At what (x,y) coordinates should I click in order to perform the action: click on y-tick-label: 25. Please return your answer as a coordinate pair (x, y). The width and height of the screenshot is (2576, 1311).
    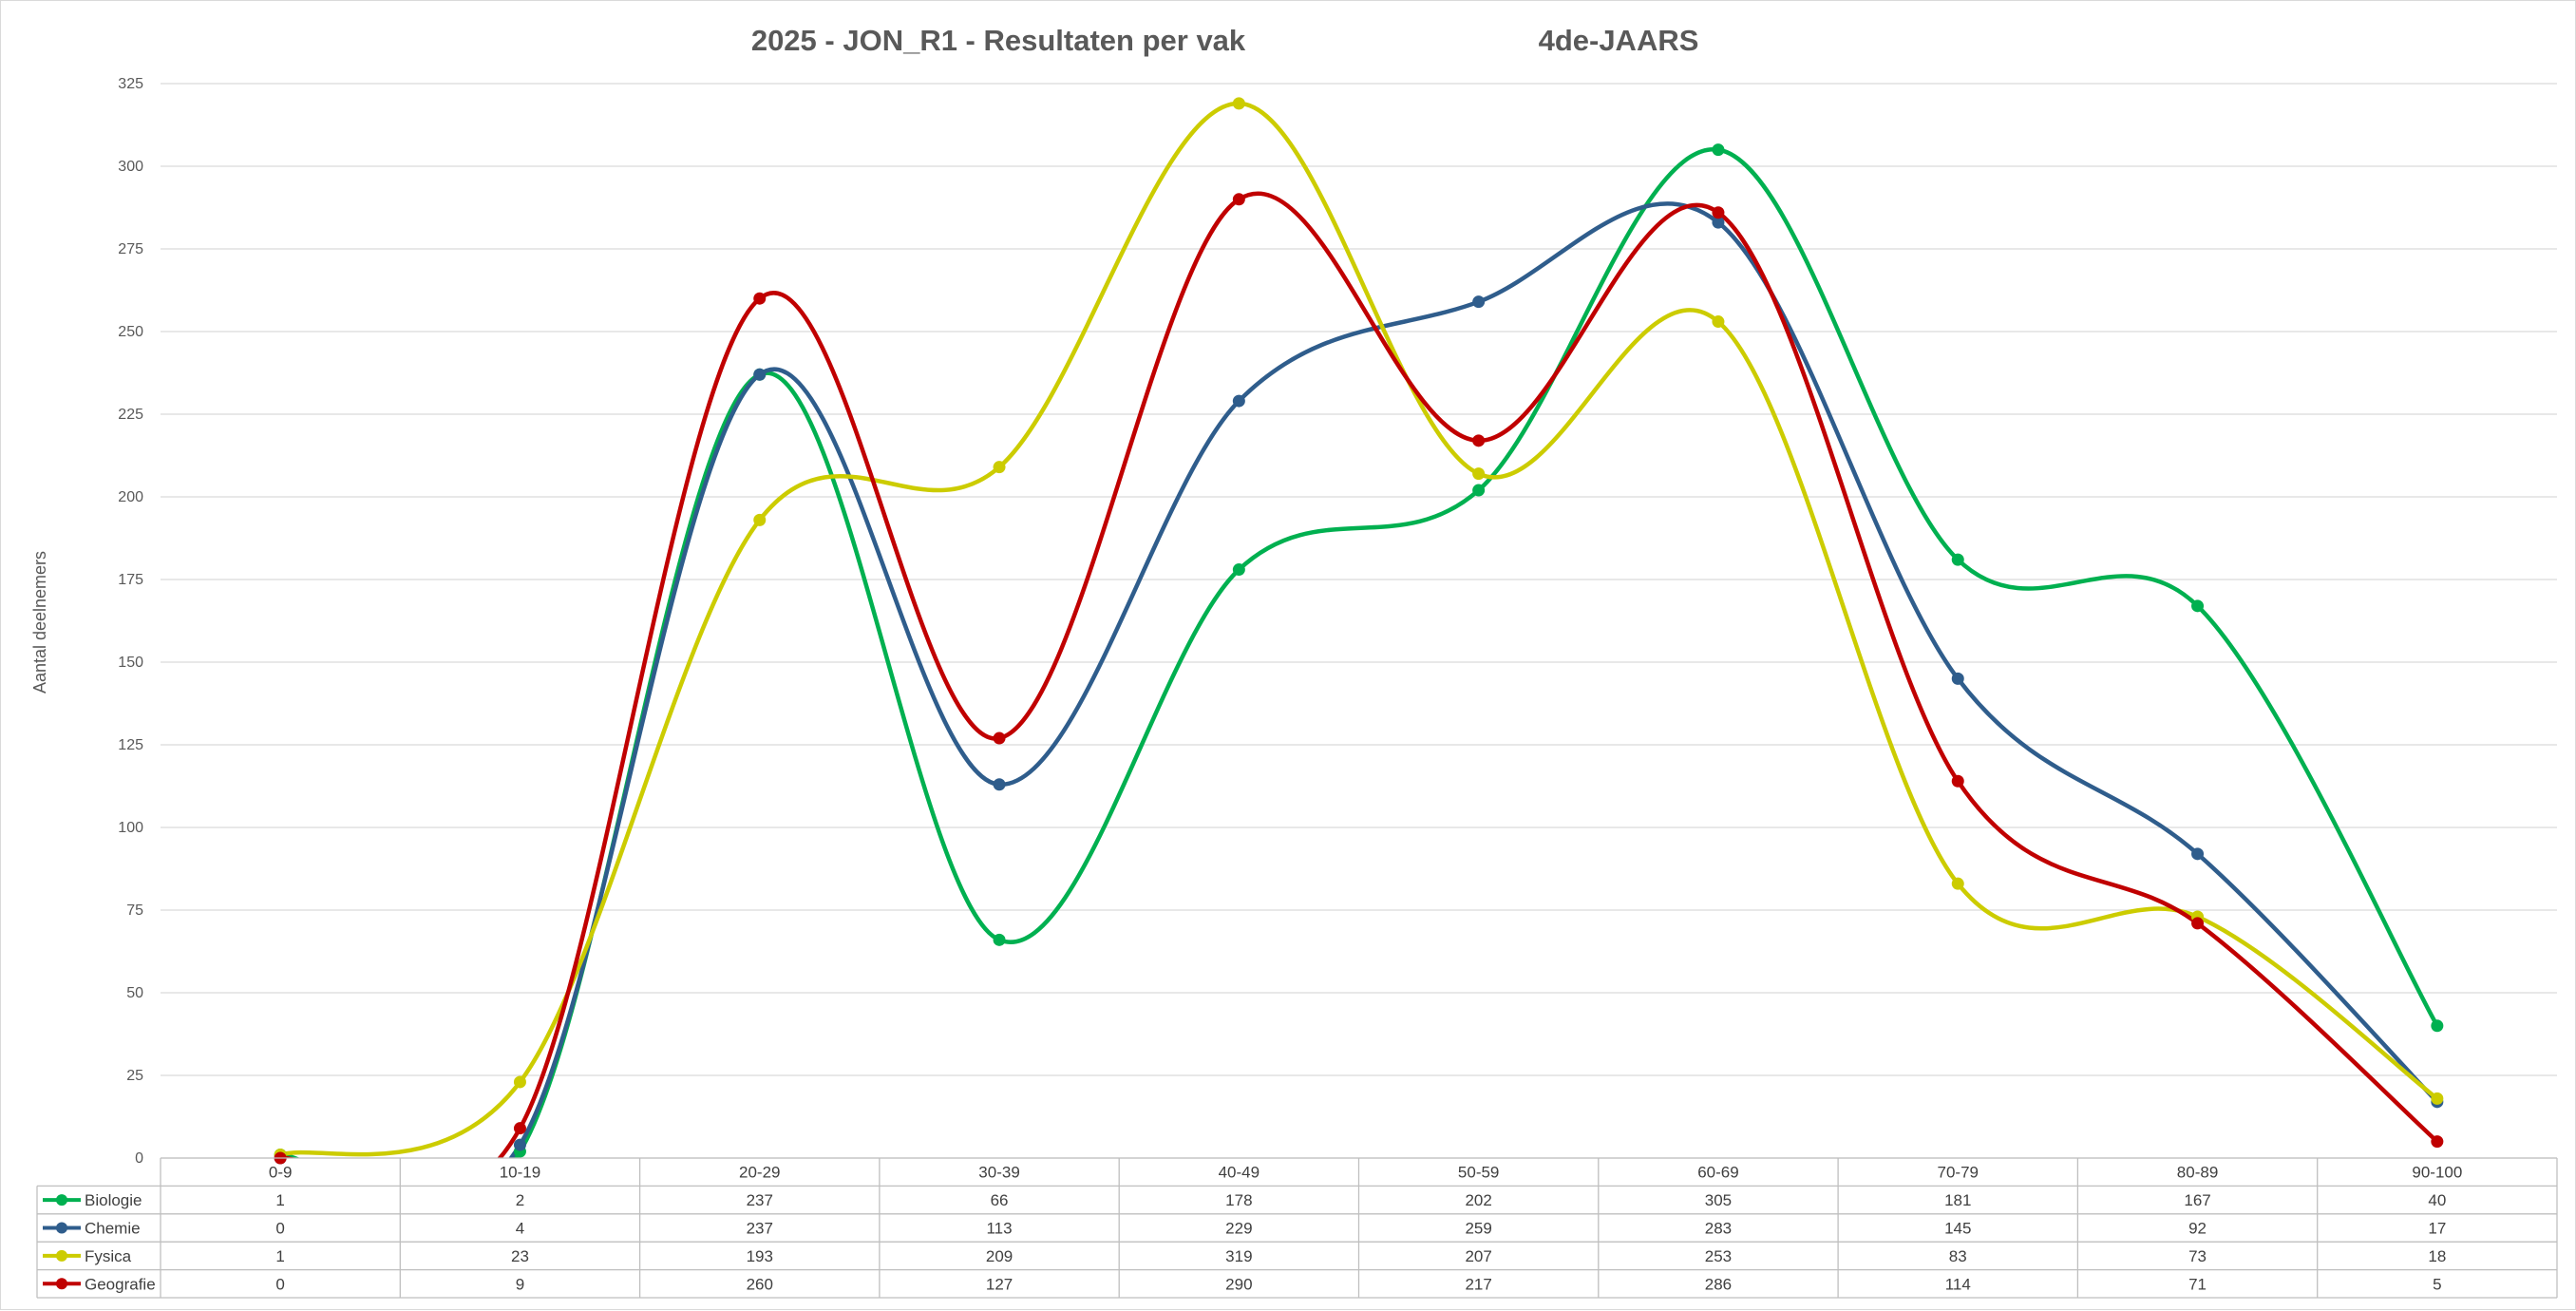
    Looking at the image, I should click on (134, 1076).